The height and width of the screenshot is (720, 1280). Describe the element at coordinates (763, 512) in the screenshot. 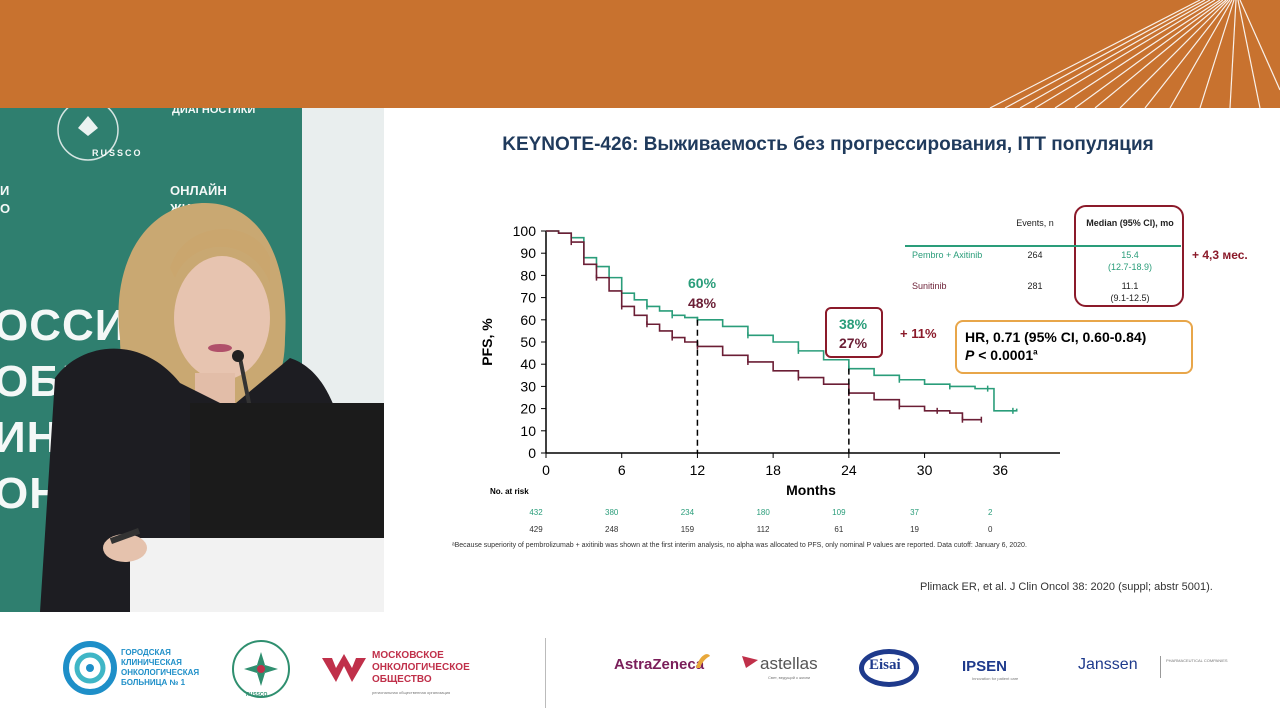

I see `risk-pembro-value: 180` at that location.